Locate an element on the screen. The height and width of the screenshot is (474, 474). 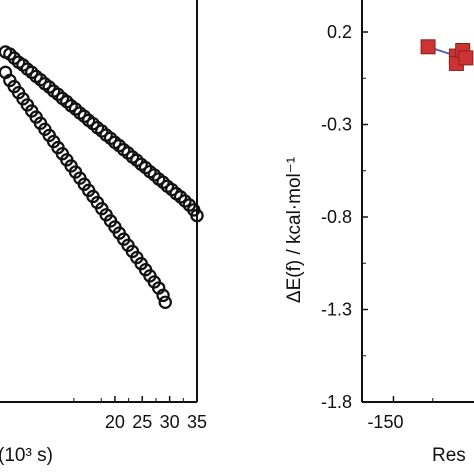
left-x-tick-label: 25 is located at coordinates (142, 422).